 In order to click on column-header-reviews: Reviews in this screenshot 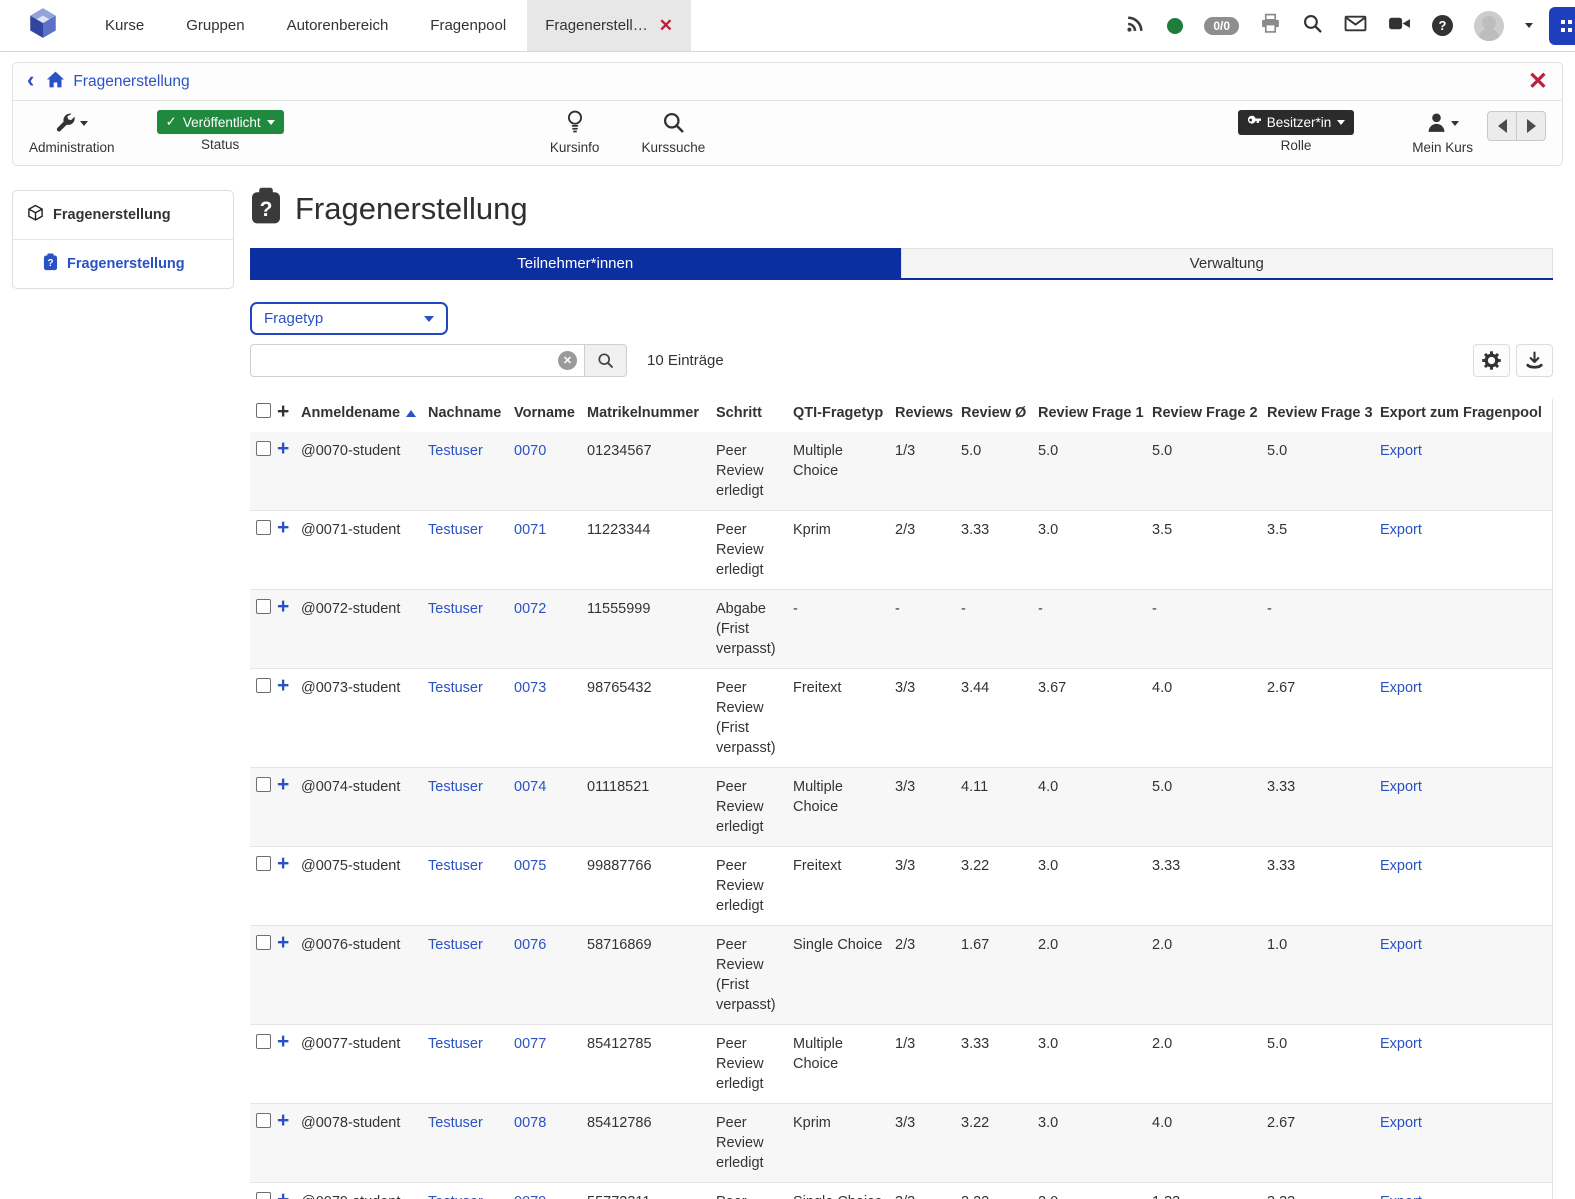, I will do `click(924, 412)`.